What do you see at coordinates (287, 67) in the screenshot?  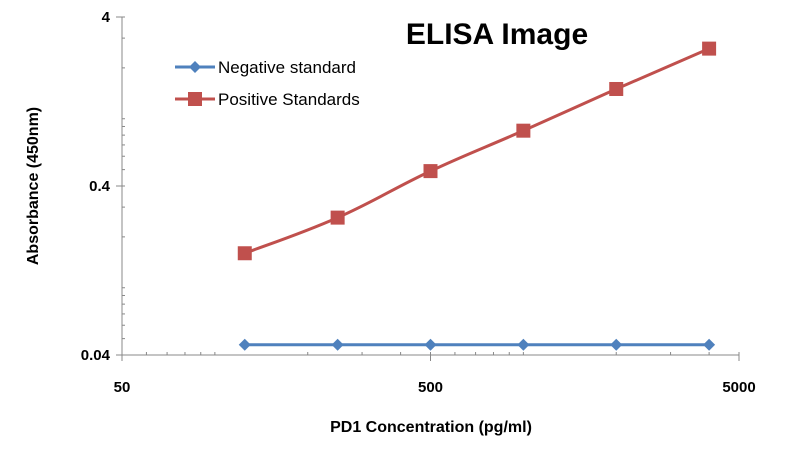 I see `legend-label: Negative standard` at bounding box center [287, 67].